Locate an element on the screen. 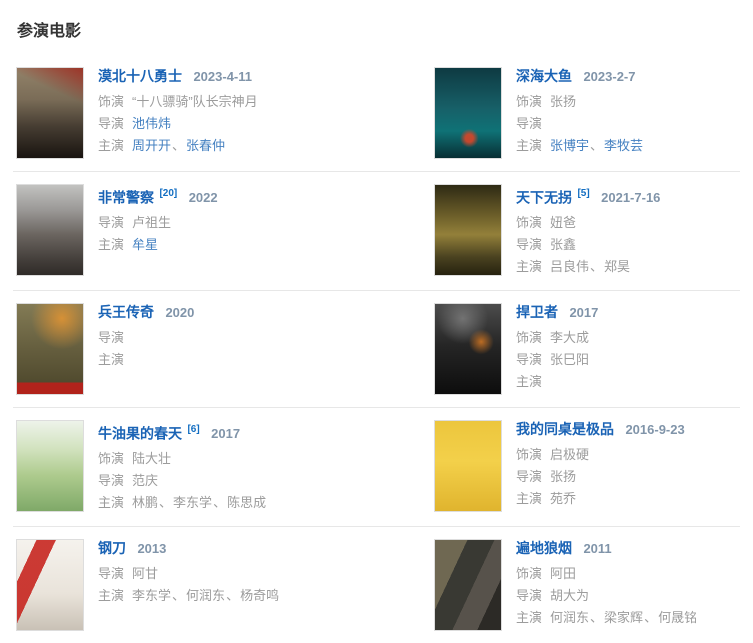  movie-title-link: 漠北十八勇士 is located at coordinates (140, 75).